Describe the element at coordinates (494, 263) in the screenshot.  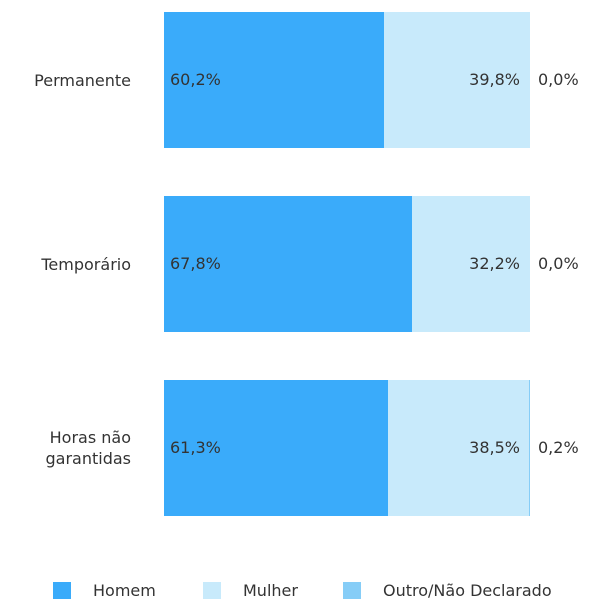
I see `data-label: 32,2%` at that location.